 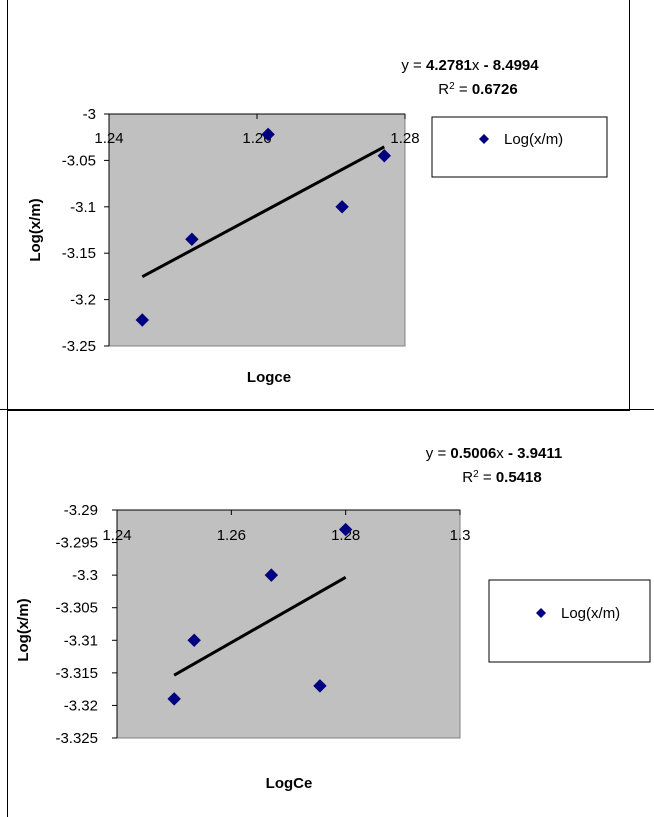 I want to click on x-tick-label: 1.28, so click(x=404, y=138).